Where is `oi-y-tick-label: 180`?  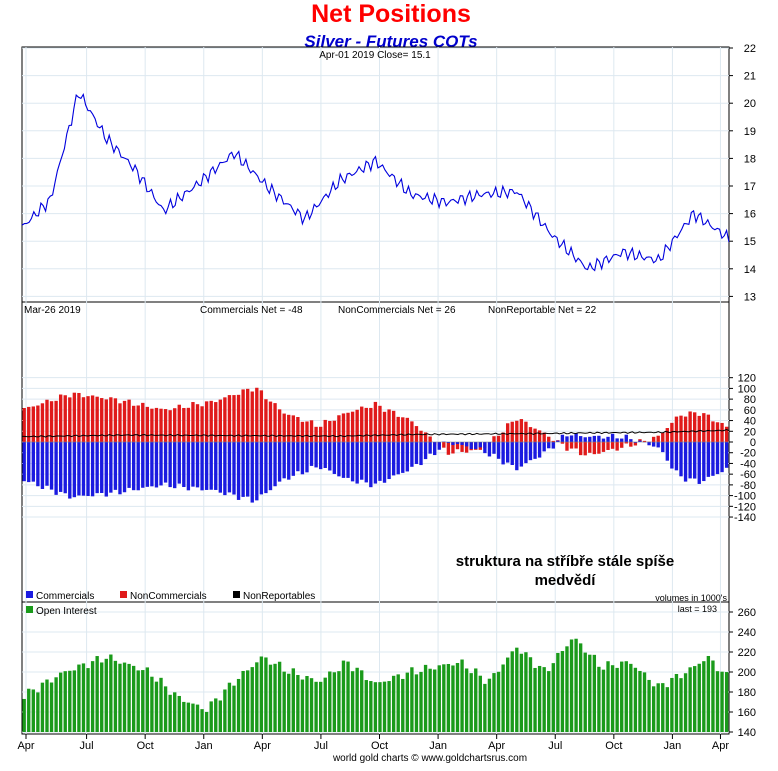
oi-y-tick-label: 180 is located at coordinates (747, 693).